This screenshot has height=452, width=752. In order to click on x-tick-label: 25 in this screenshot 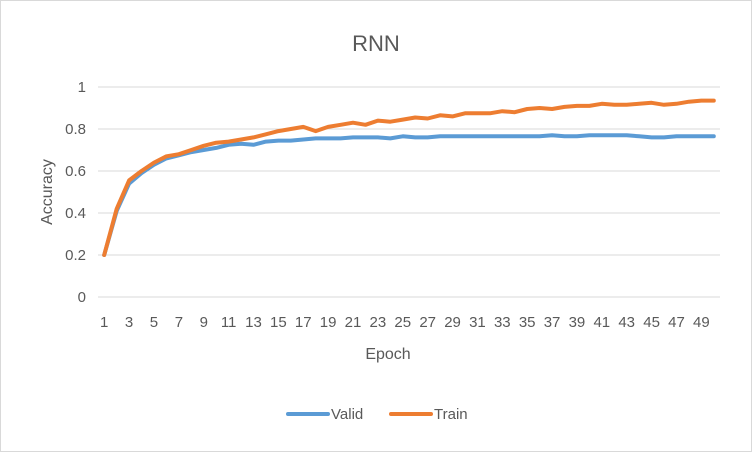, I will do `click(402, 322)`.